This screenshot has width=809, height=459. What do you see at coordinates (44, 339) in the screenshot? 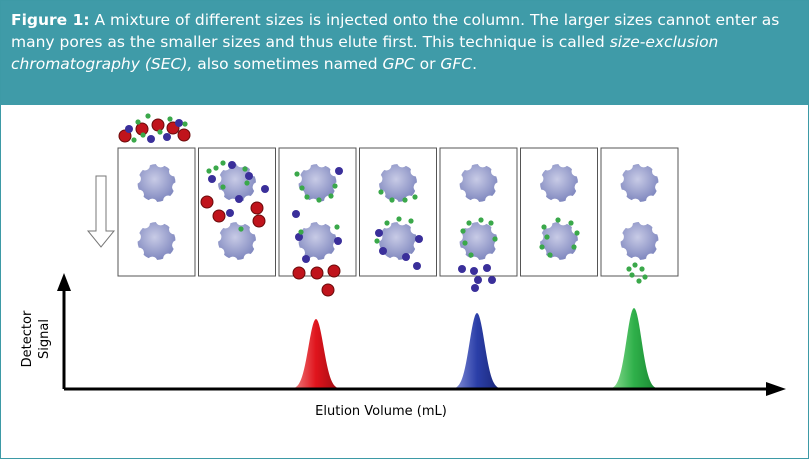
I see `y-axis-label: Signal` at bounding box center [44, 339].